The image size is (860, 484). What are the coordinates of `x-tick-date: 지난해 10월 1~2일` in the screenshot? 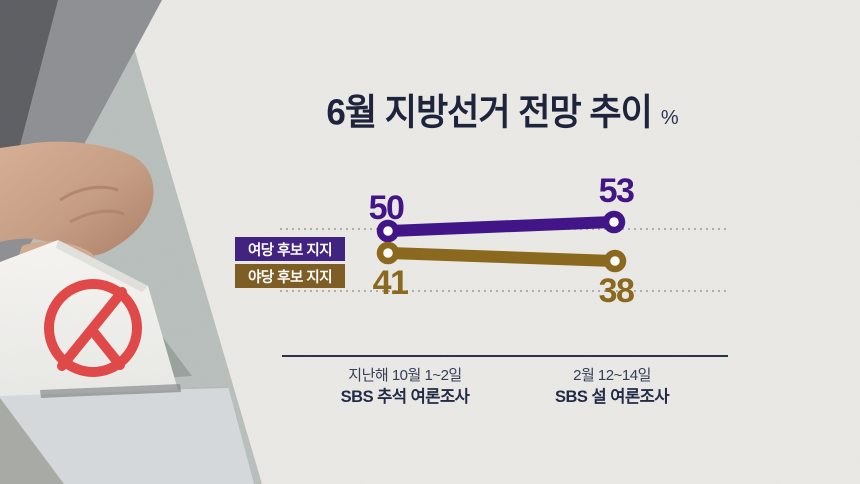 It's located at (405, 375).